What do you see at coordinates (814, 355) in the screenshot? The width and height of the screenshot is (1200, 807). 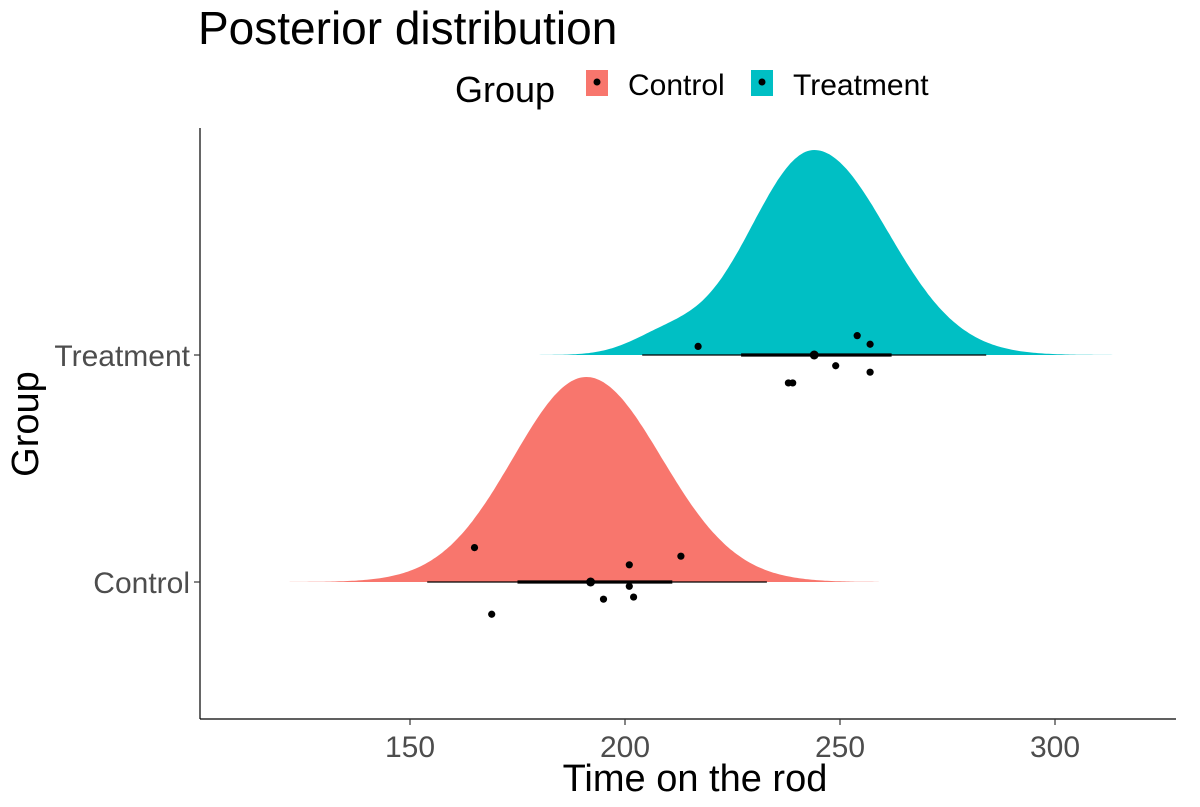 I see `point-estimate-treatment` at bounding box center [814, 355].